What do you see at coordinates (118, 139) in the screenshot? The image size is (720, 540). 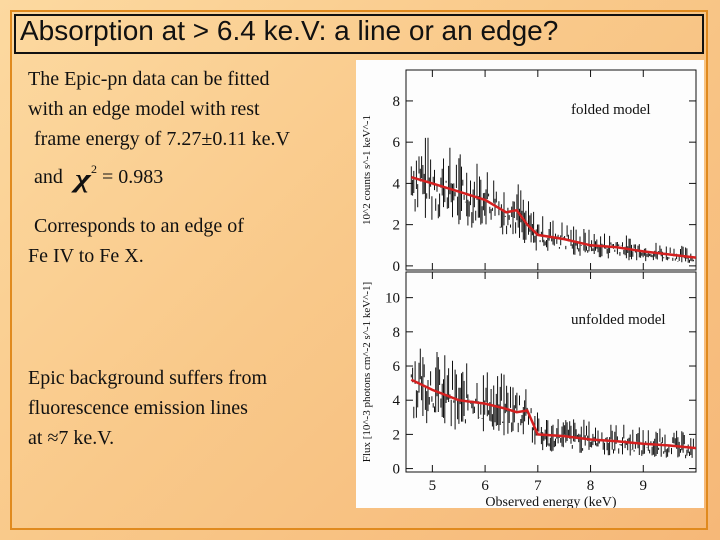 I see `fit-energy-prefix: frame energy of 7.27` at bounding box center [118, 139].